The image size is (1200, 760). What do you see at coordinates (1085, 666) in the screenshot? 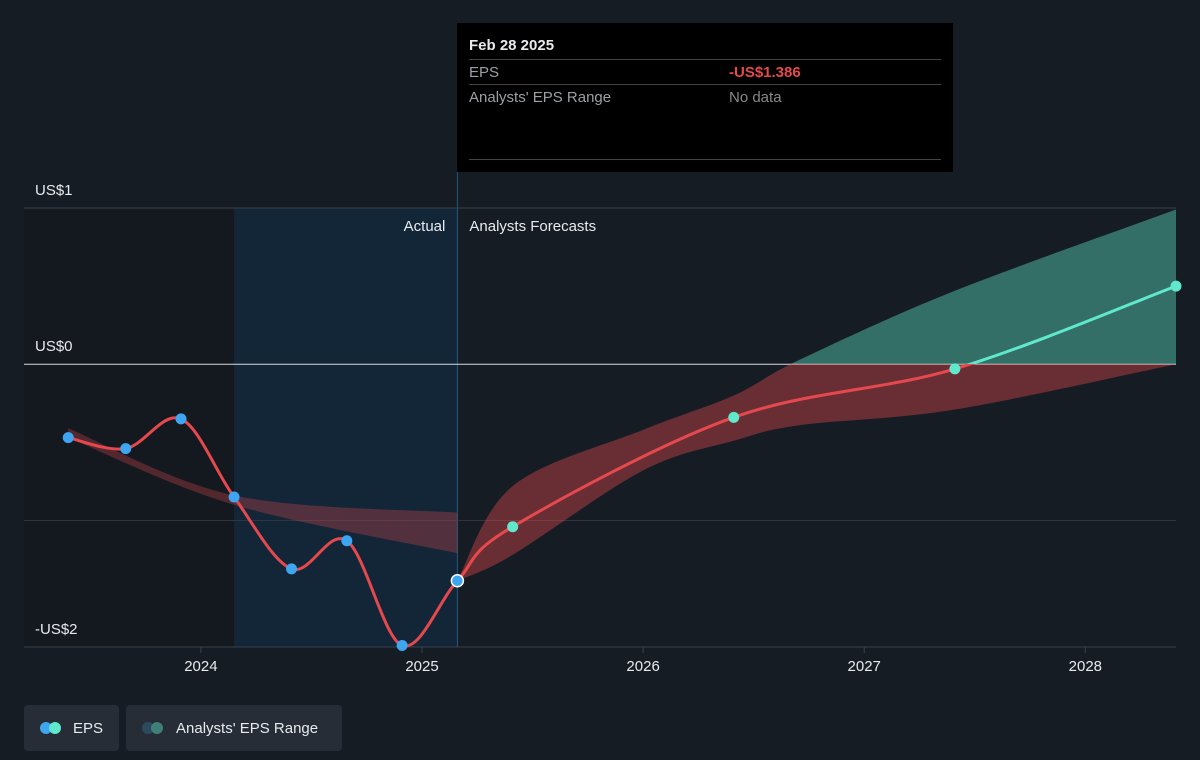
I see `x-tick-label: 2028` at bounding box center [1085, 666].